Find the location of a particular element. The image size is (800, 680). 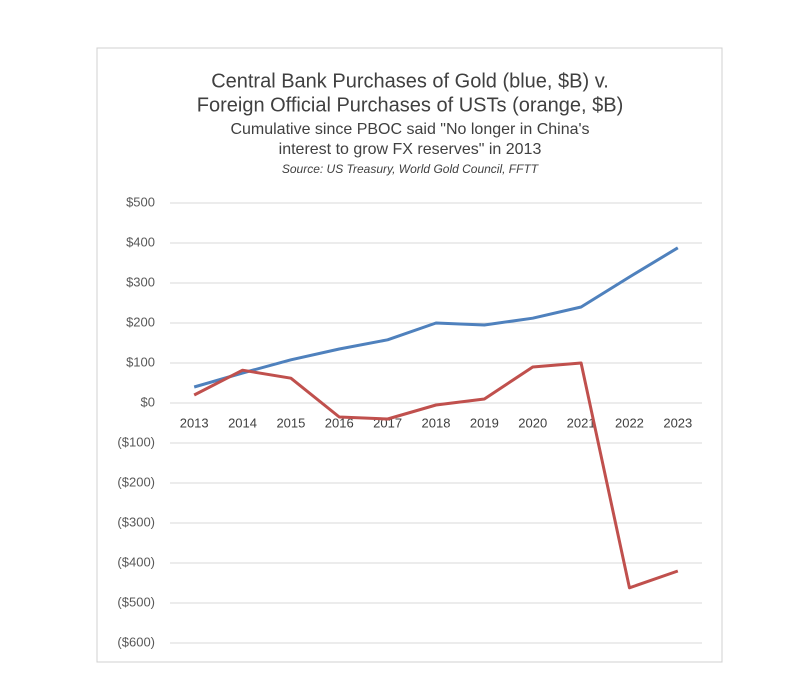

x-tick-label: 2022 is located at coordinates (629, 422).